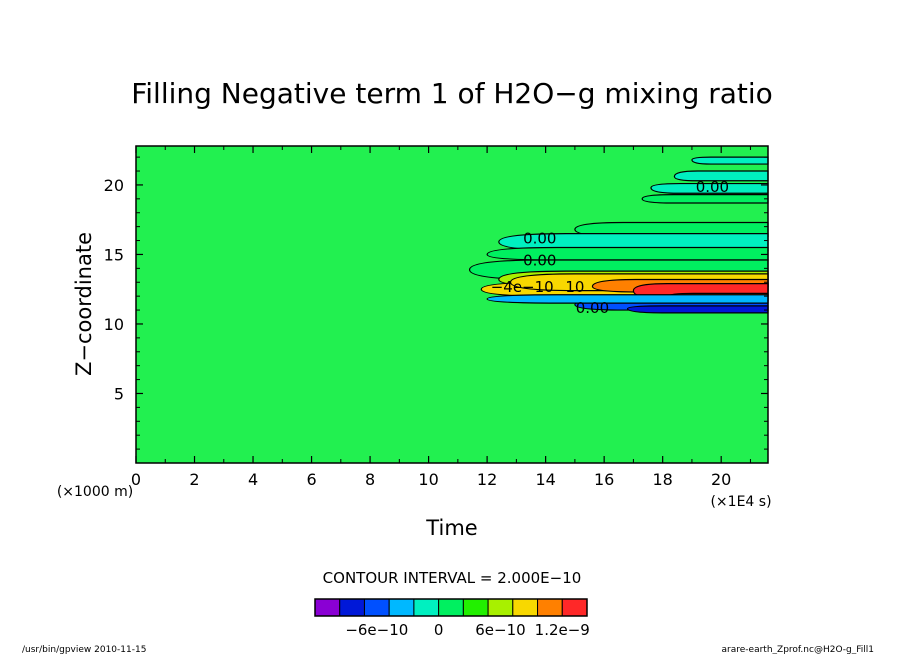 The image size is (904, 654). I want to click on contour-label: 10, so click(574, 287).